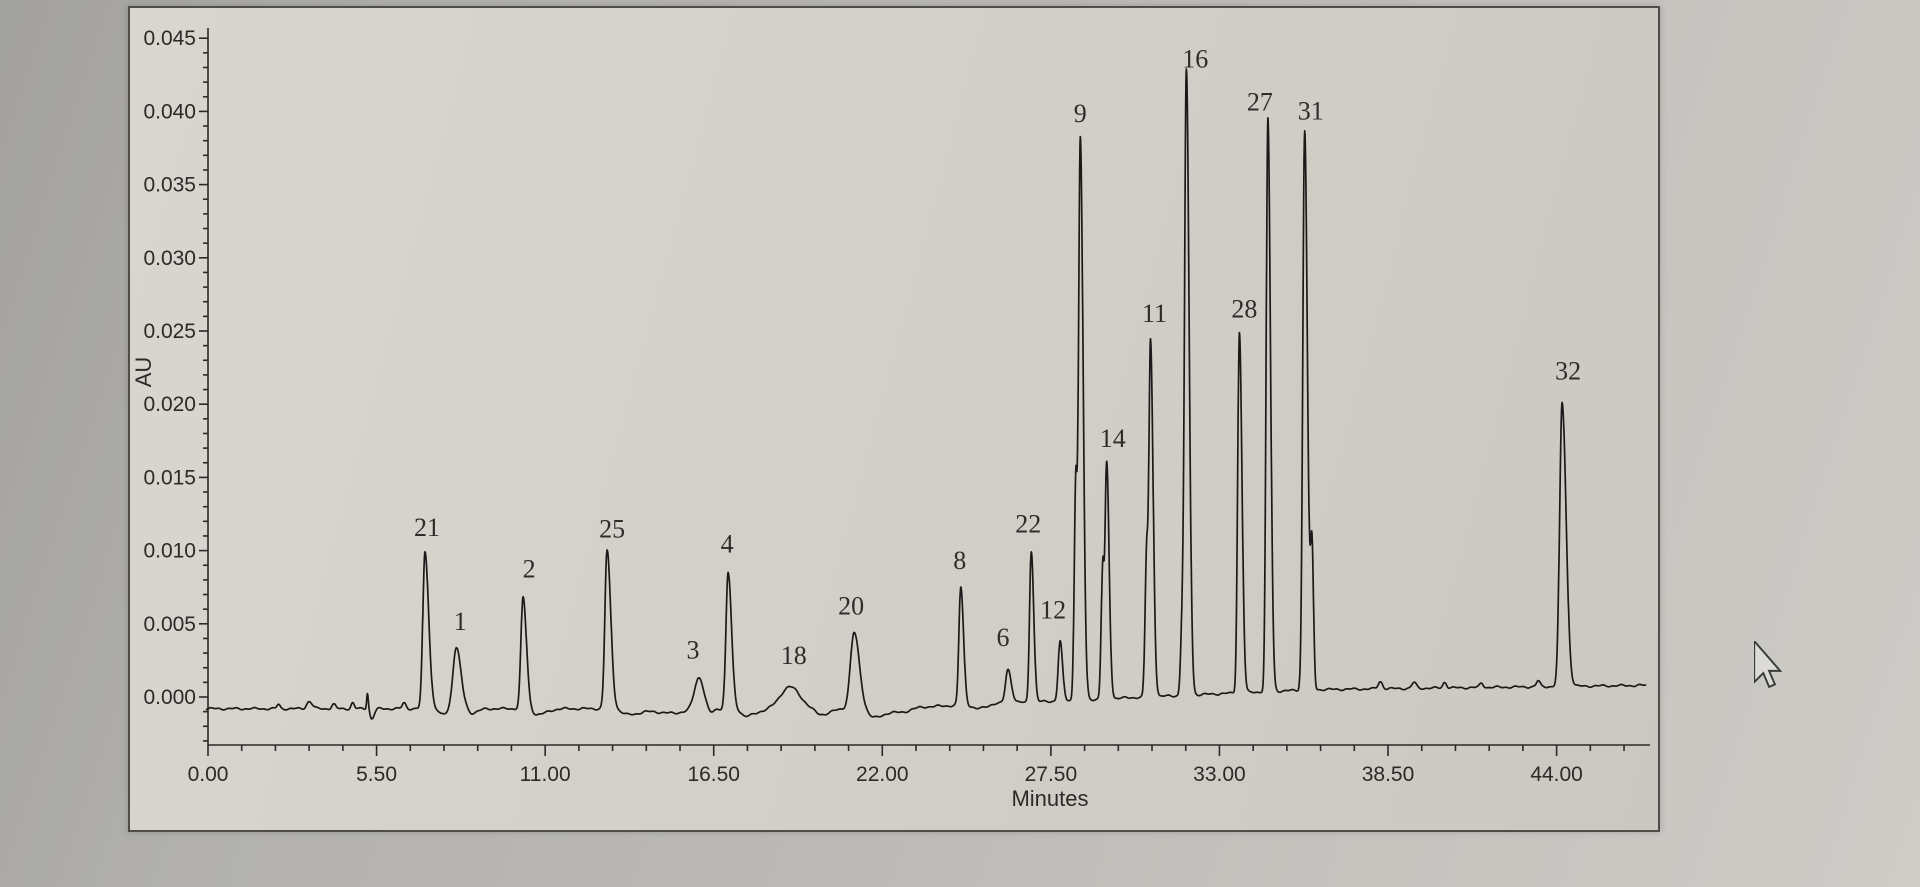  Describe the element at coordinates (727, 544) in the screenshot. I see `peak-label-4: 4` at that location.